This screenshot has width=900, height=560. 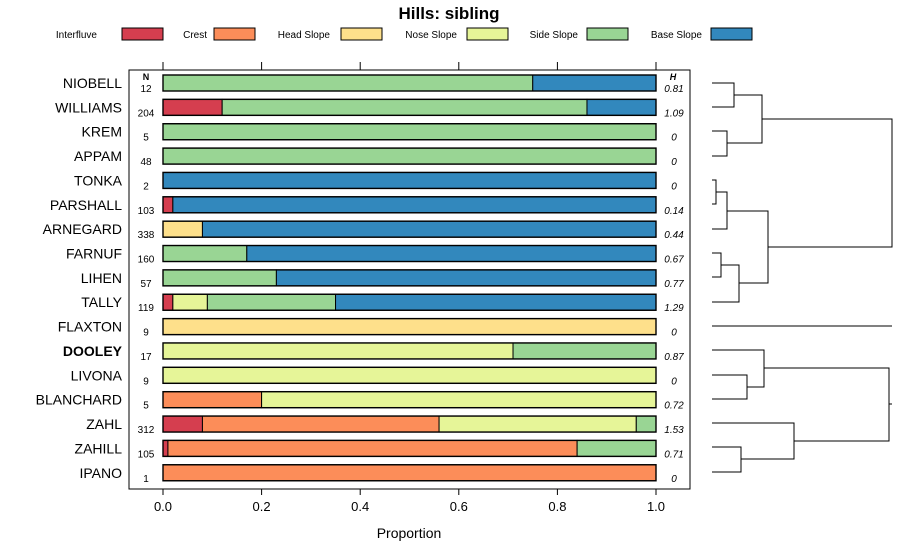 What do you see at coordinates (101, 278) in the screenshot?
I see `category-label: LIHEN` at bounding box center [101, 278].